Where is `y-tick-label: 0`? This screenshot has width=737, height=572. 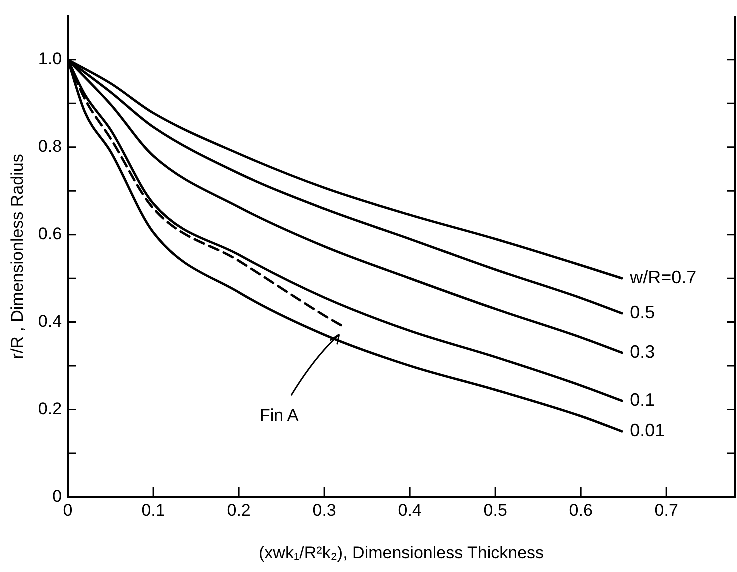 y-tick-label: 0 is located at coordinates (57, 496).